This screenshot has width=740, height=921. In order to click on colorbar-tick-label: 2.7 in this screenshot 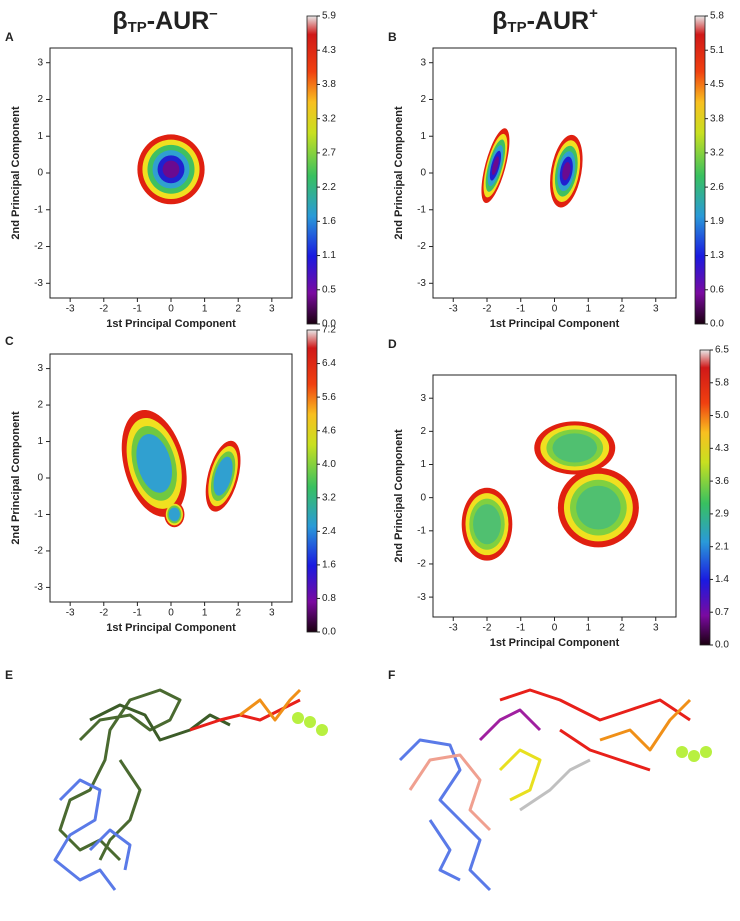, I will do `click(329, 153)`.